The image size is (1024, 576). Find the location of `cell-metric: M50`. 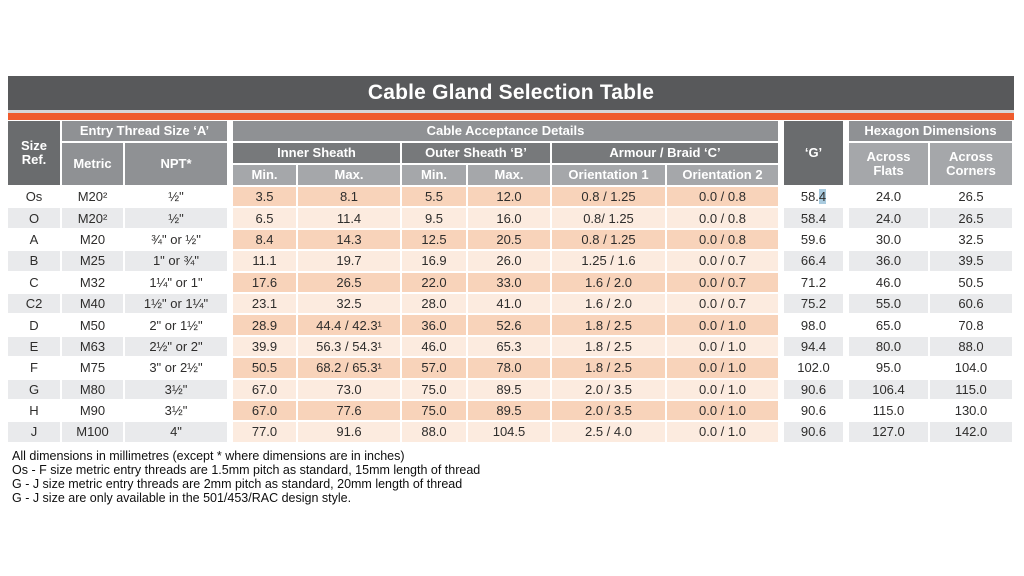

cell-metric: M50 is located at coordinates (93, 326).